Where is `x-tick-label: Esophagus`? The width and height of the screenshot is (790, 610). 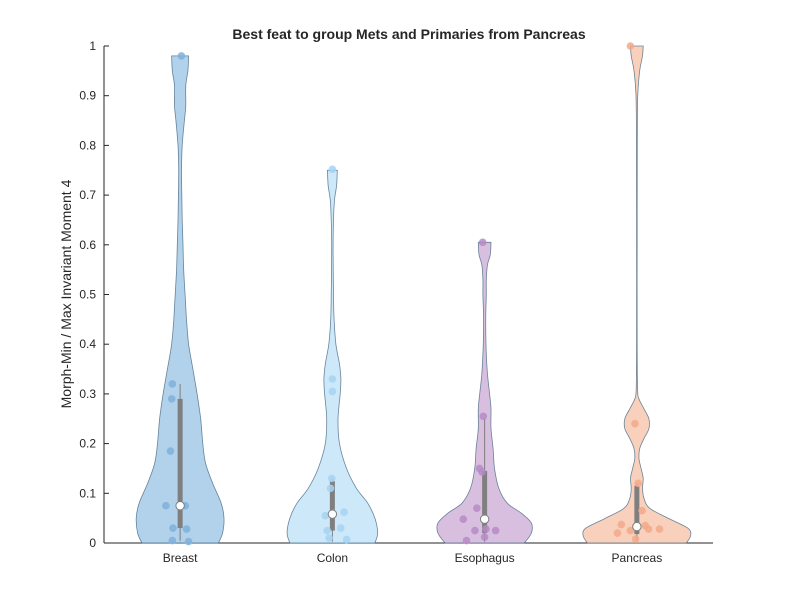 x-tick-label: Esophagus is located at coordinates (485, 558).